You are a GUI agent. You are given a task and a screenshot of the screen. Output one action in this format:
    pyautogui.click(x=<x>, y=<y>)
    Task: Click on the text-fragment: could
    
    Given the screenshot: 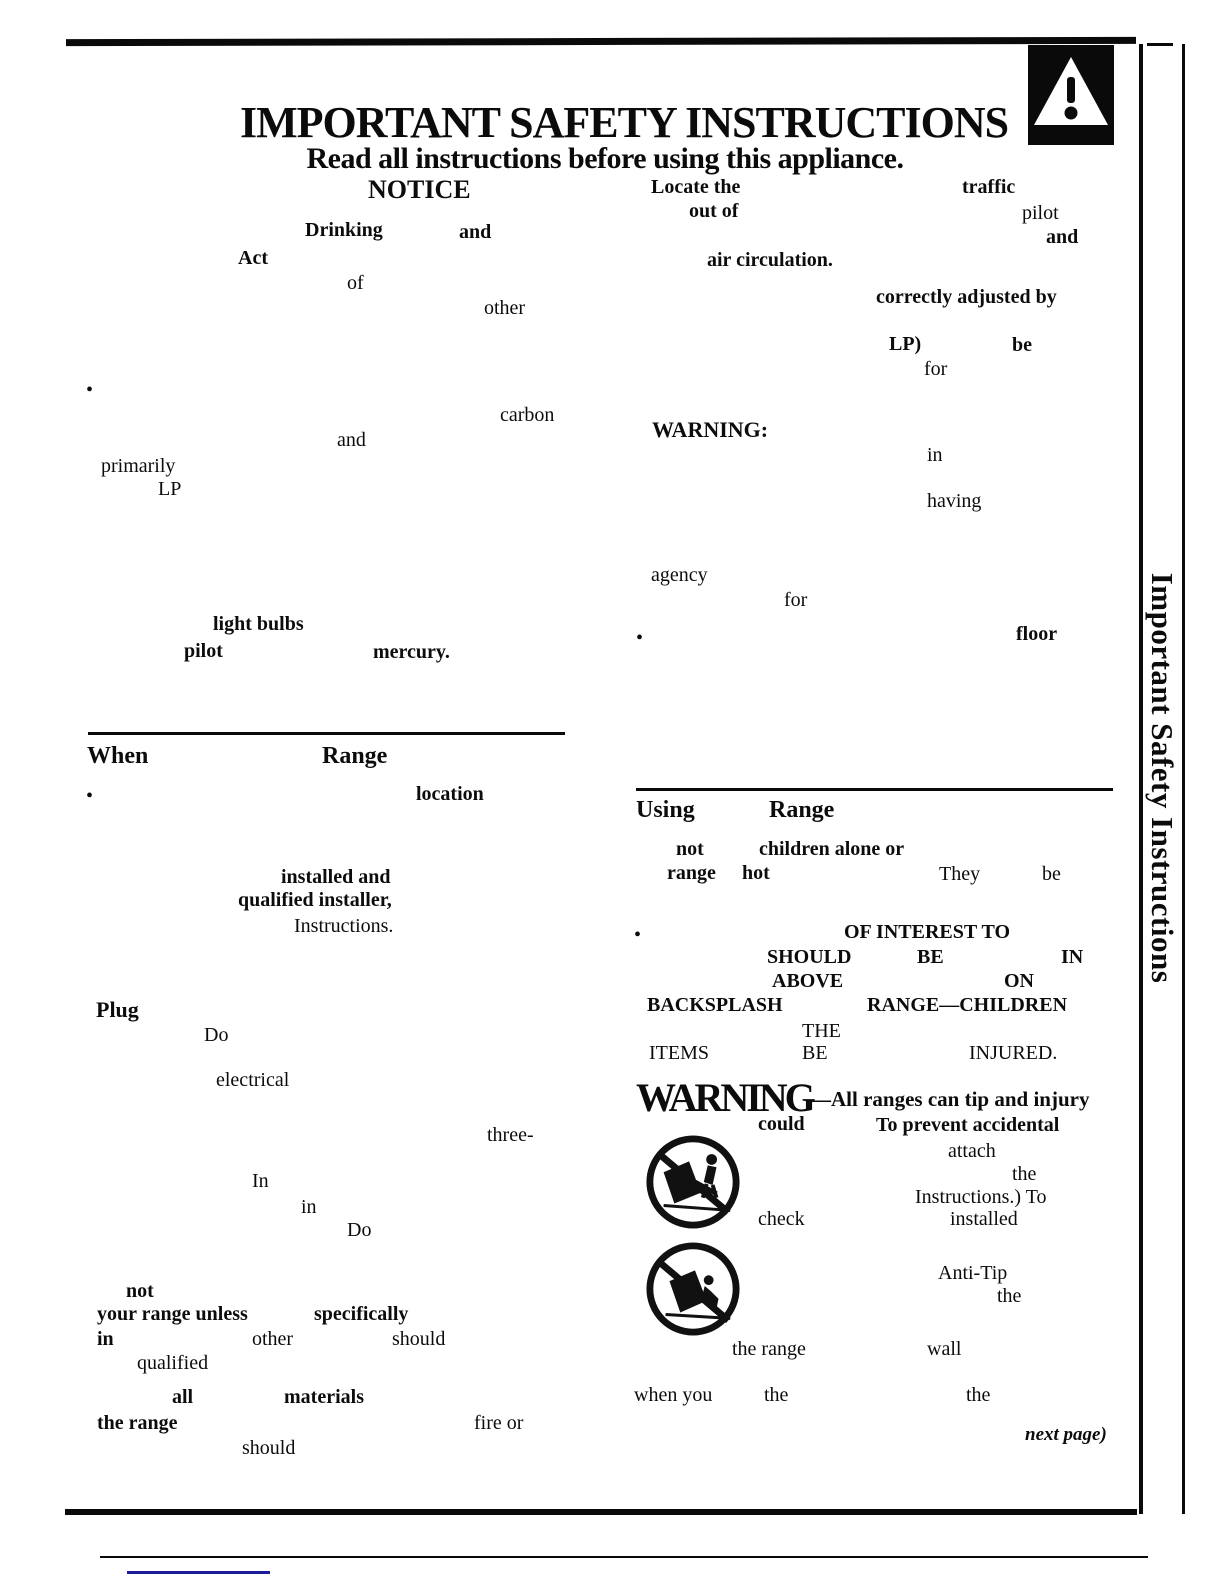 What is the action you would take?
    pyautogui.click(x=781, y=1124)
    